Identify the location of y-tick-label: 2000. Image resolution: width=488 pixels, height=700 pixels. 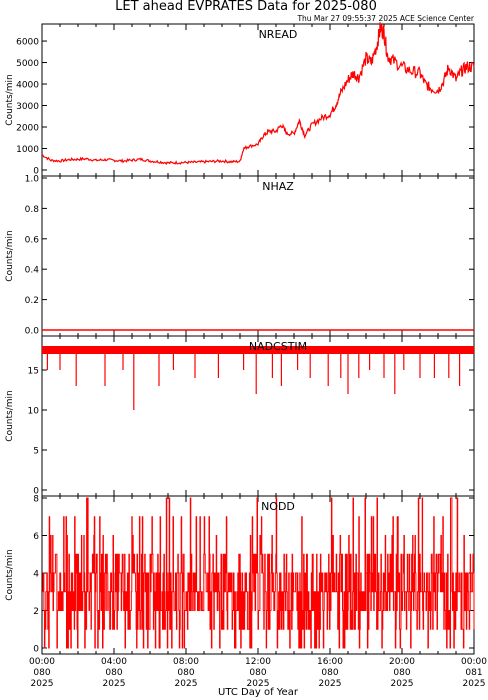
(27, 129).